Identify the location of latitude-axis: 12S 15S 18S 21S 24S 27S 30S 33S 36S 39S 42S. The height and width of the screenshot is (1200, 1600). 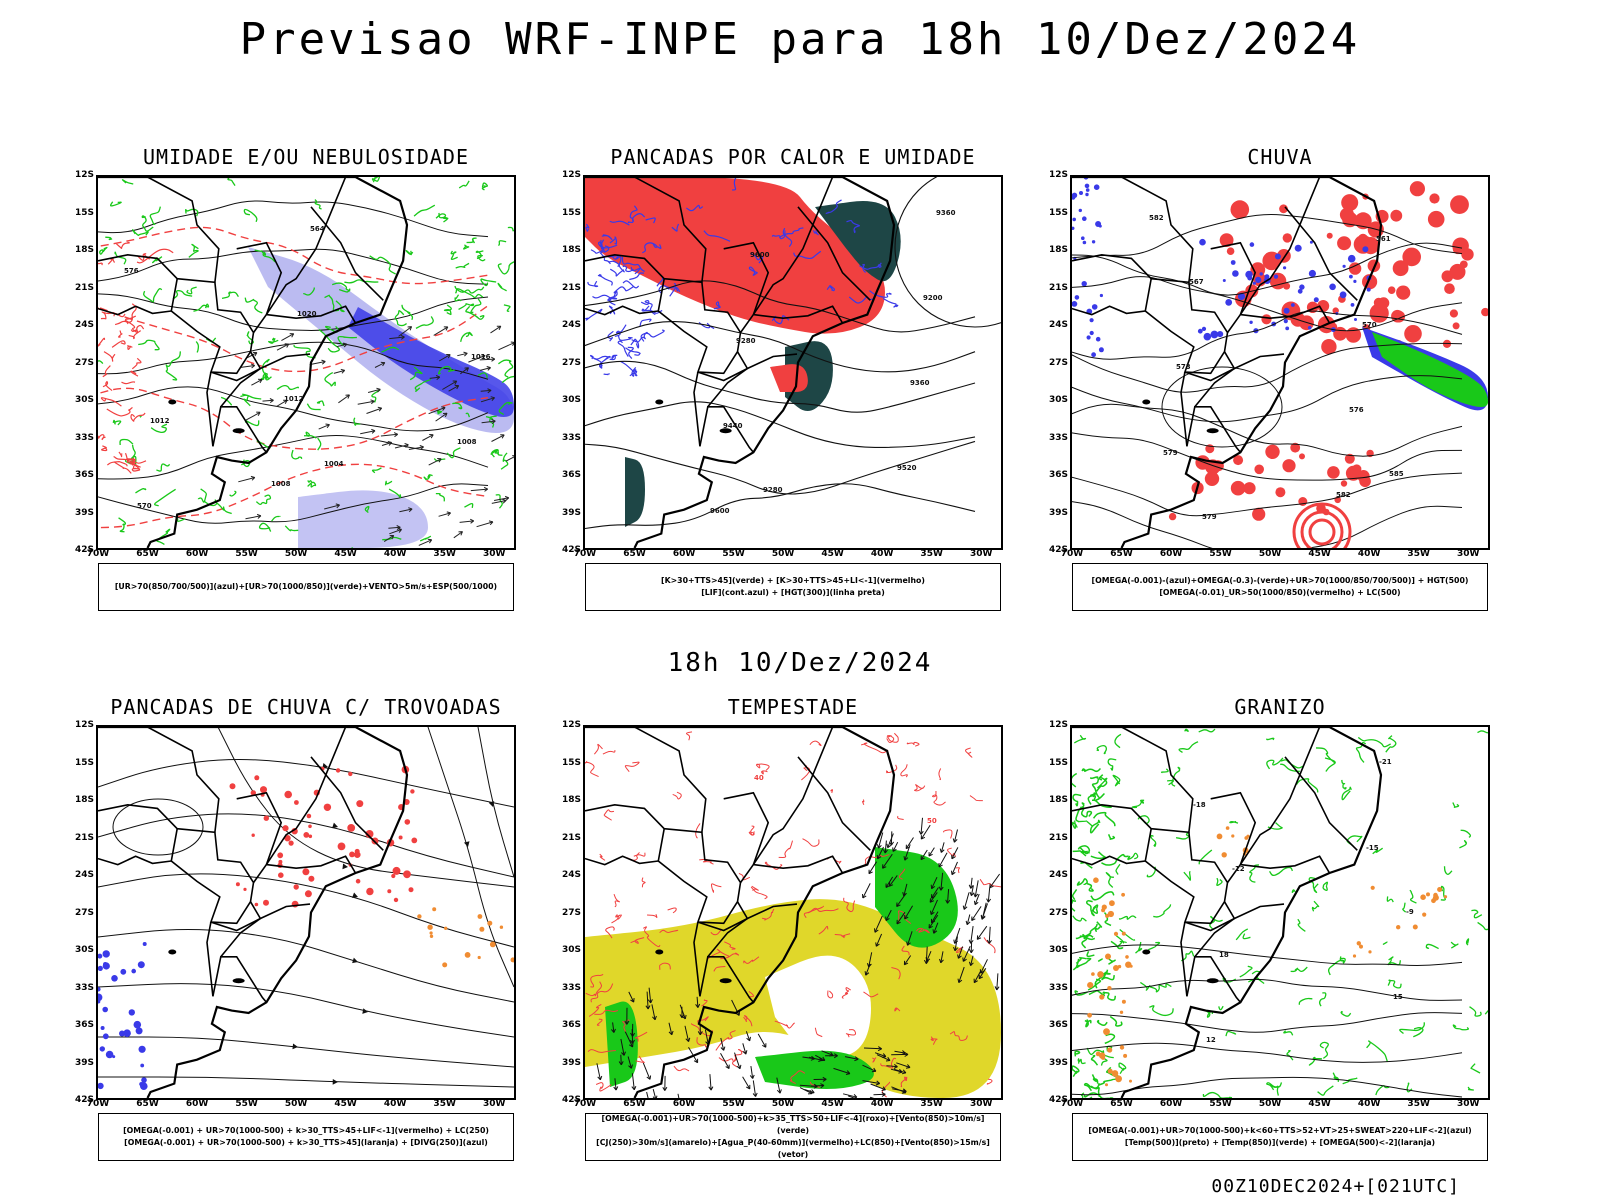
(80, 362).